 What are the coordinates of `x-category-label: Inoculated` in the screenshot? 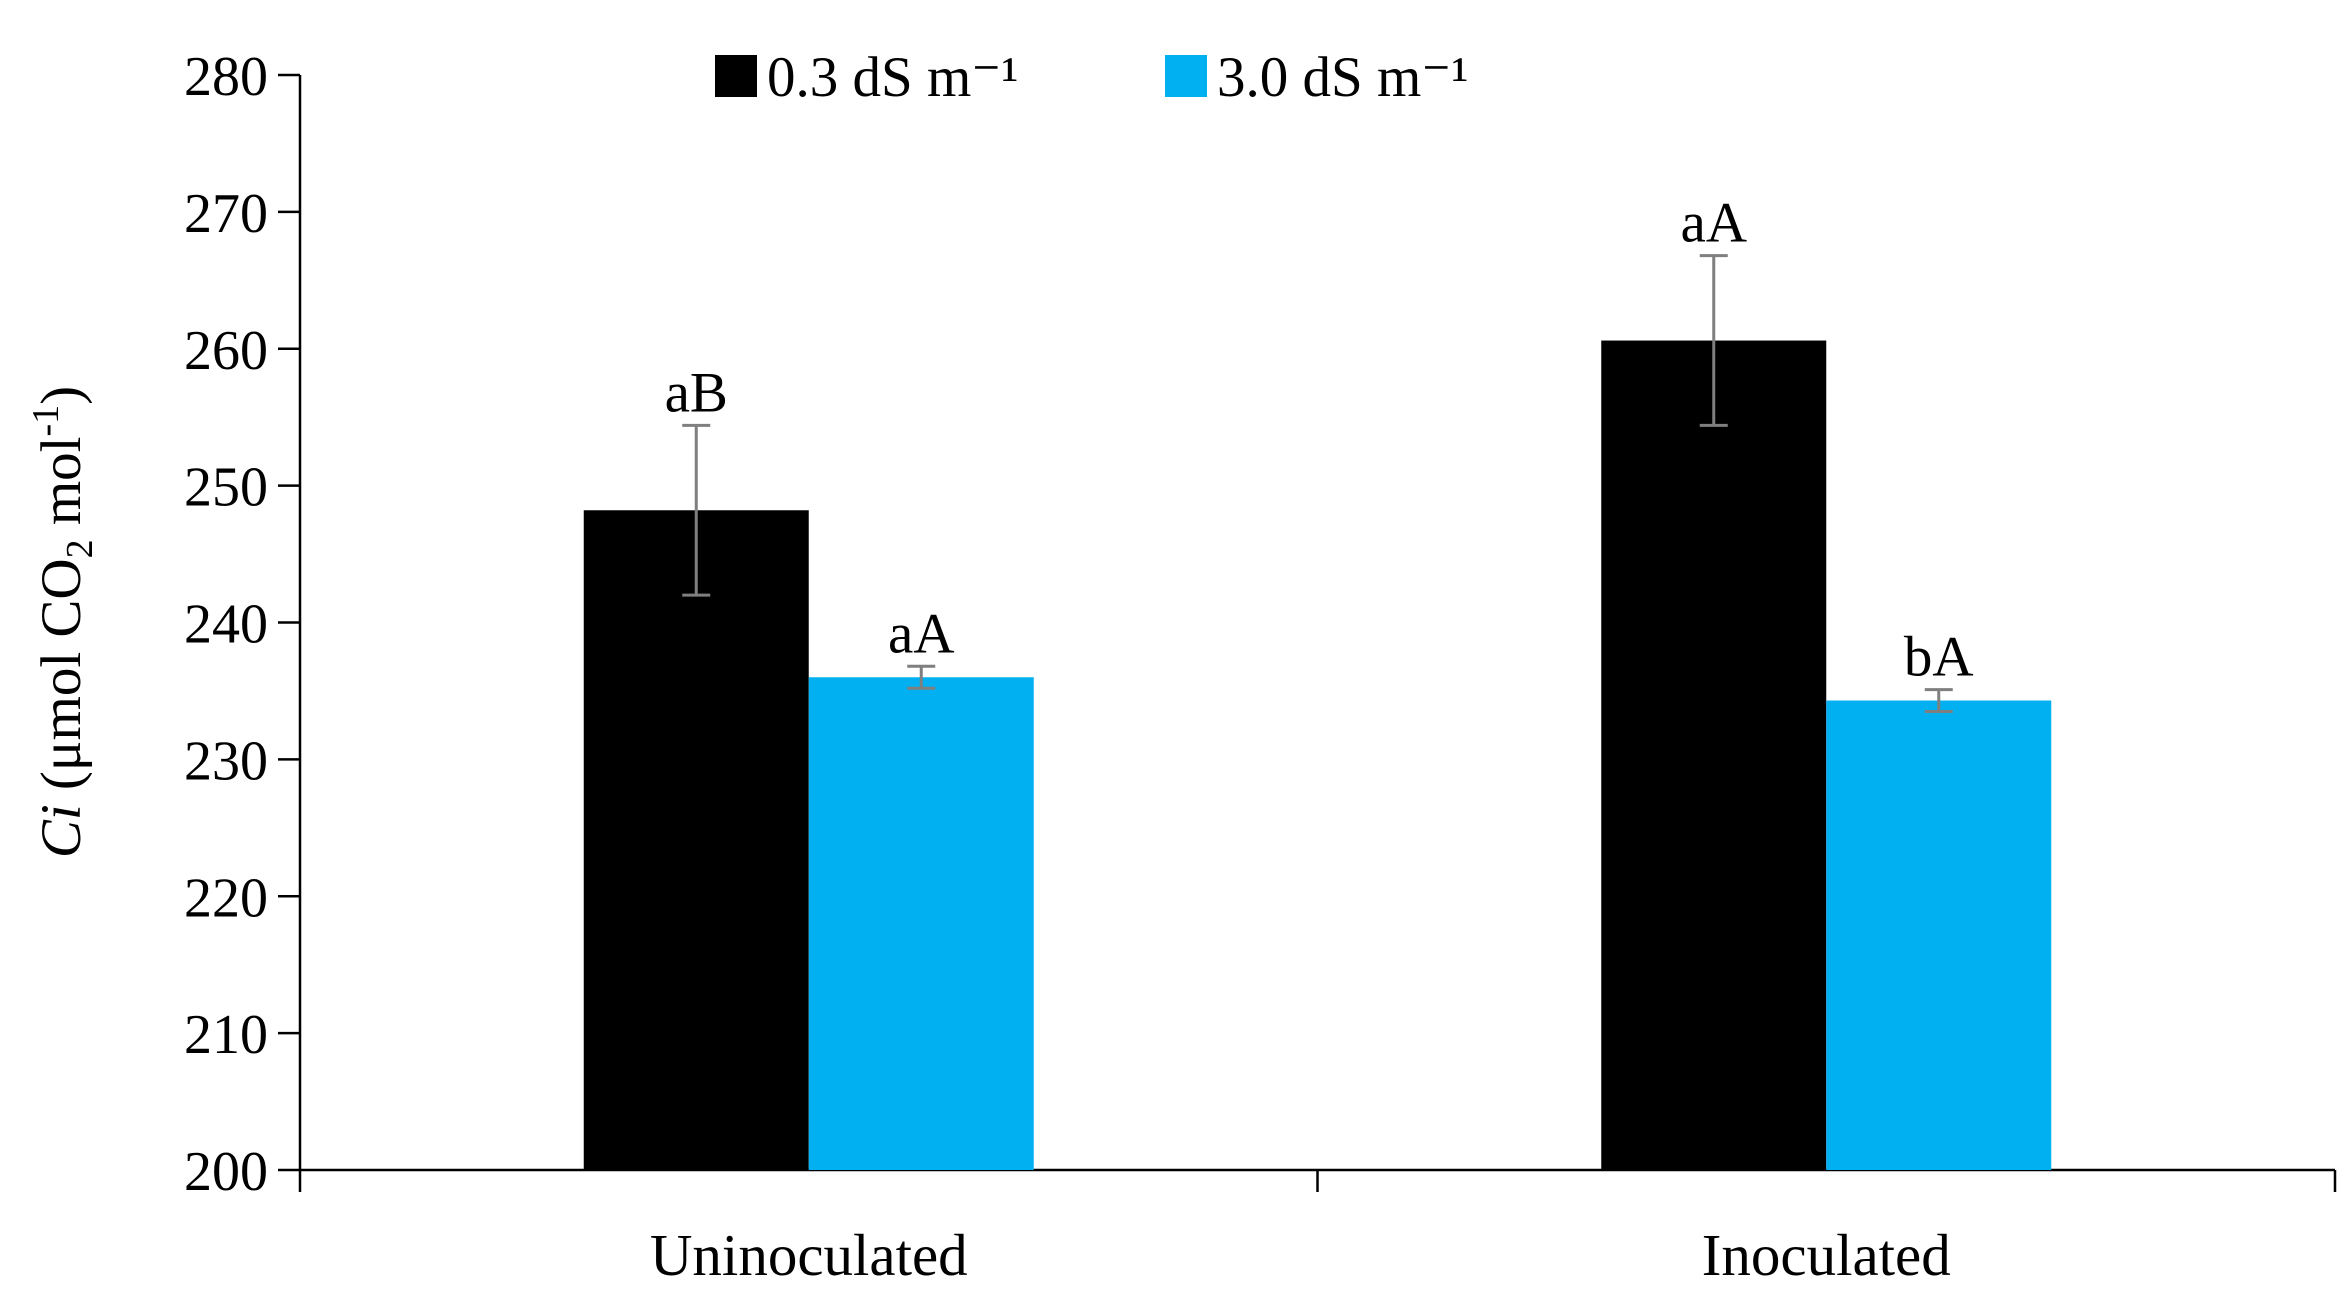 It's located at (1826, 1255).